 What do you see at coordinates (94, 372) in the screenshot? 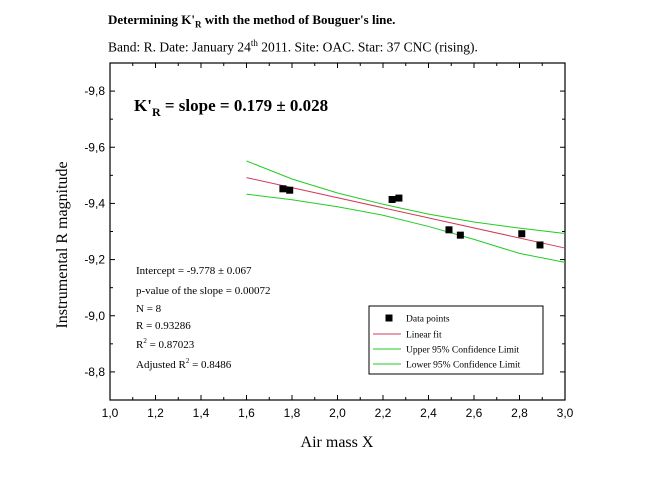
I see `y-tick-label: -8,8` at bounding box center [94, 372].